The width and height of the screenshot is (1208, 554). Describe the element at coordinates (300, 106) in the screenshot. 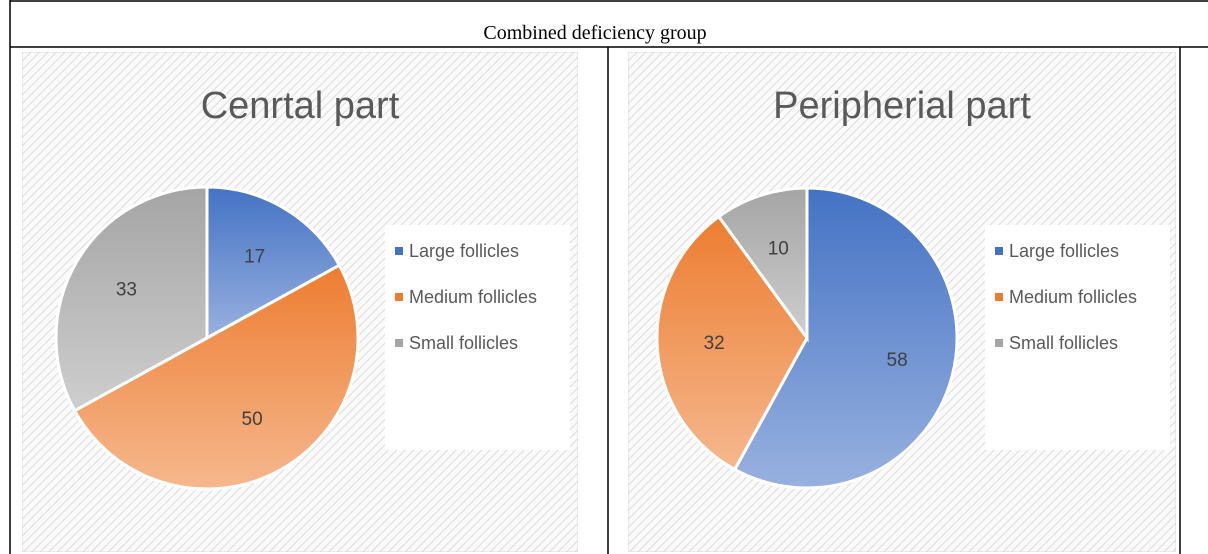

I see `chart-title: Cenrtal part` at that location.